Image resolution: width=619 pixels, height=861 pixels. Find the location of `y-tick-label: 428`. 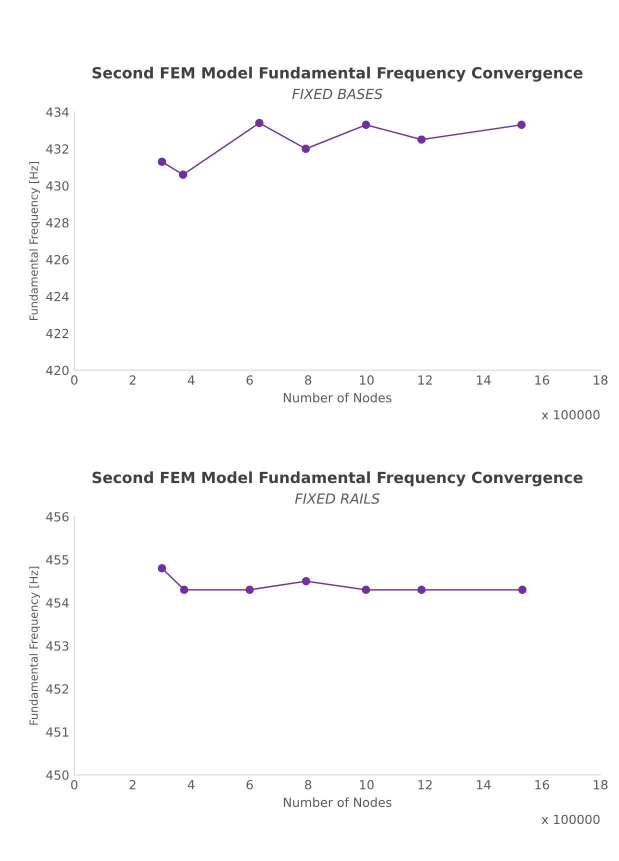

y-tick-label: 428 is located at coordinates (57, 223).